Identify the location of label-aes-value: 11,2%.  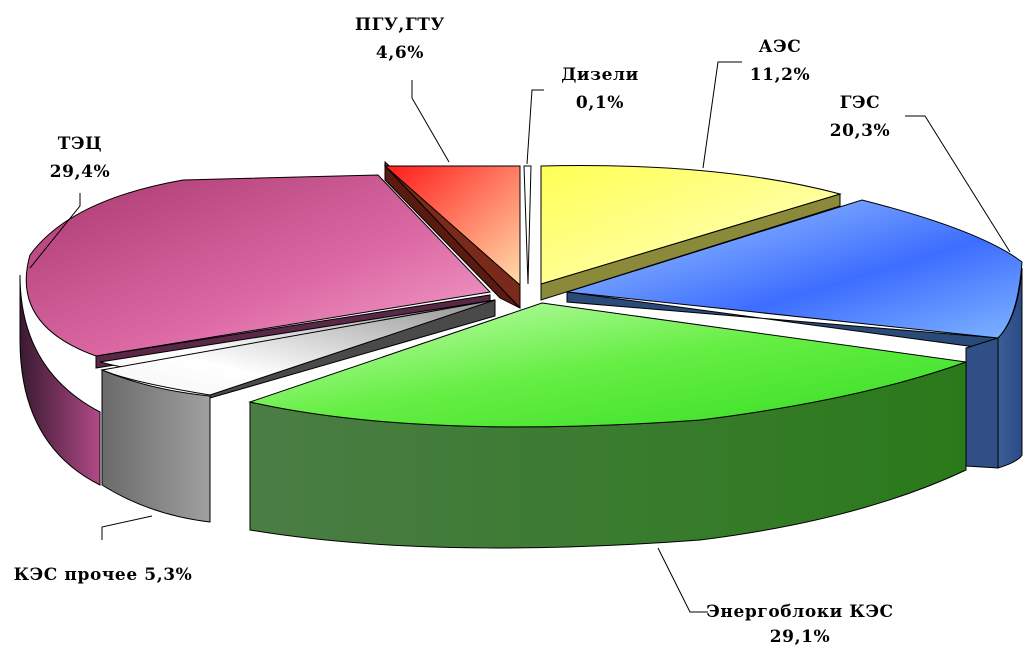
(780, 75).